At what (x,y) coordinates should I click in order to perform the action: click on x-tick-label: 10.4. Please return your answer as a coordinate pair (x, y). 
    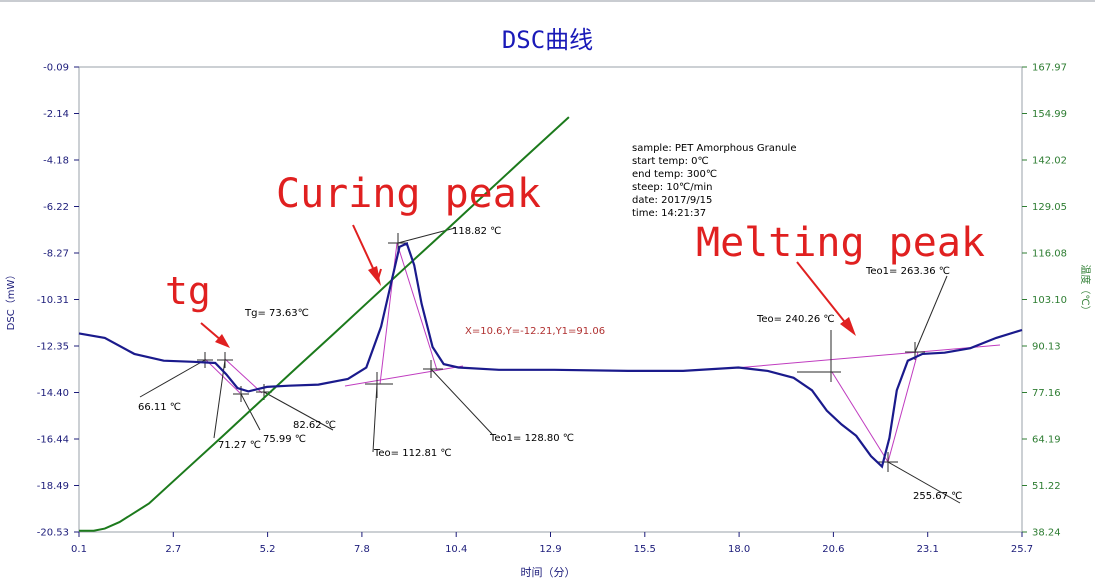
    Looking at the image, I should click on (456, 549).